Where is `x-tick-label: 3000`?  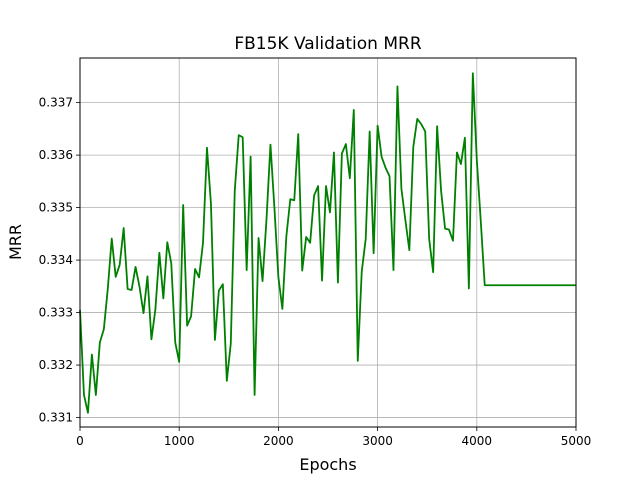
x-tick-label: 3000 is located at coordinates (377, 441).